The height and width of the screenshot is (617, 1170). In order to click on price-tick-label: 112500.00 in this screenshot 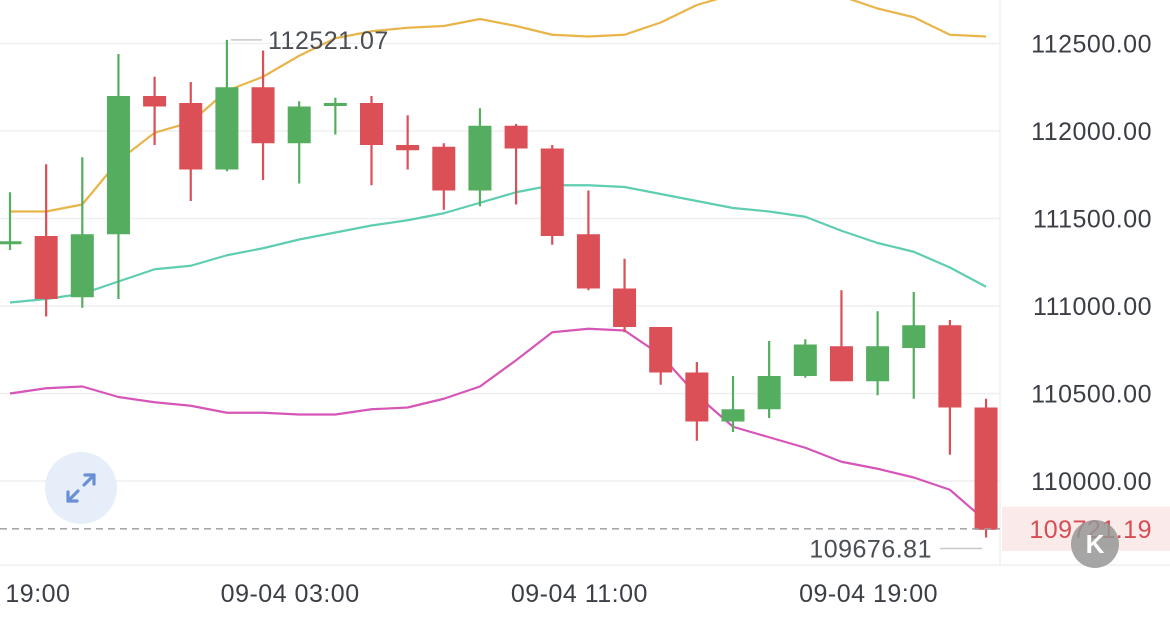, I will do `click(1091, 45)`.